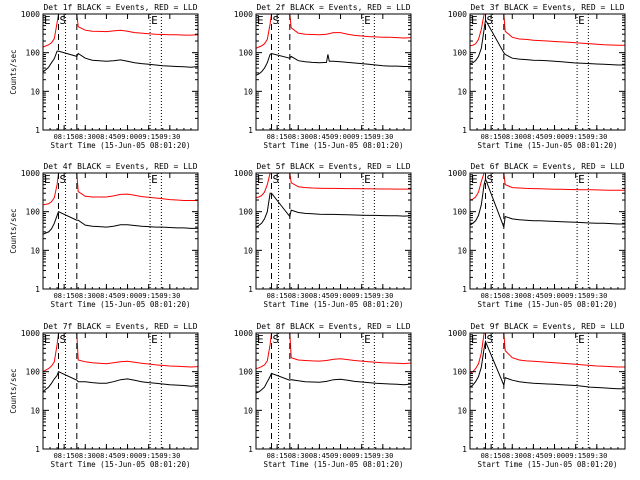 Image resolution: width=640 pixels, height=480 pixels. What do you see at coordinates (120, 166) in the screenshot?
I see `chart-title: Det 4f BLACK = Events, RED = LLD` at bounding box center [120, 166].